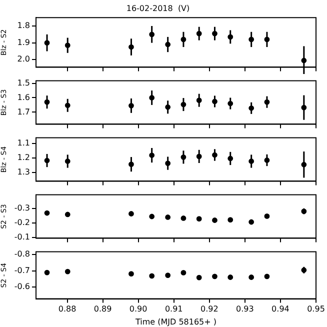  Describe the element at coordinates (23, 59) in the screenshot. I see `y-tick-label: 2.0` at that location.